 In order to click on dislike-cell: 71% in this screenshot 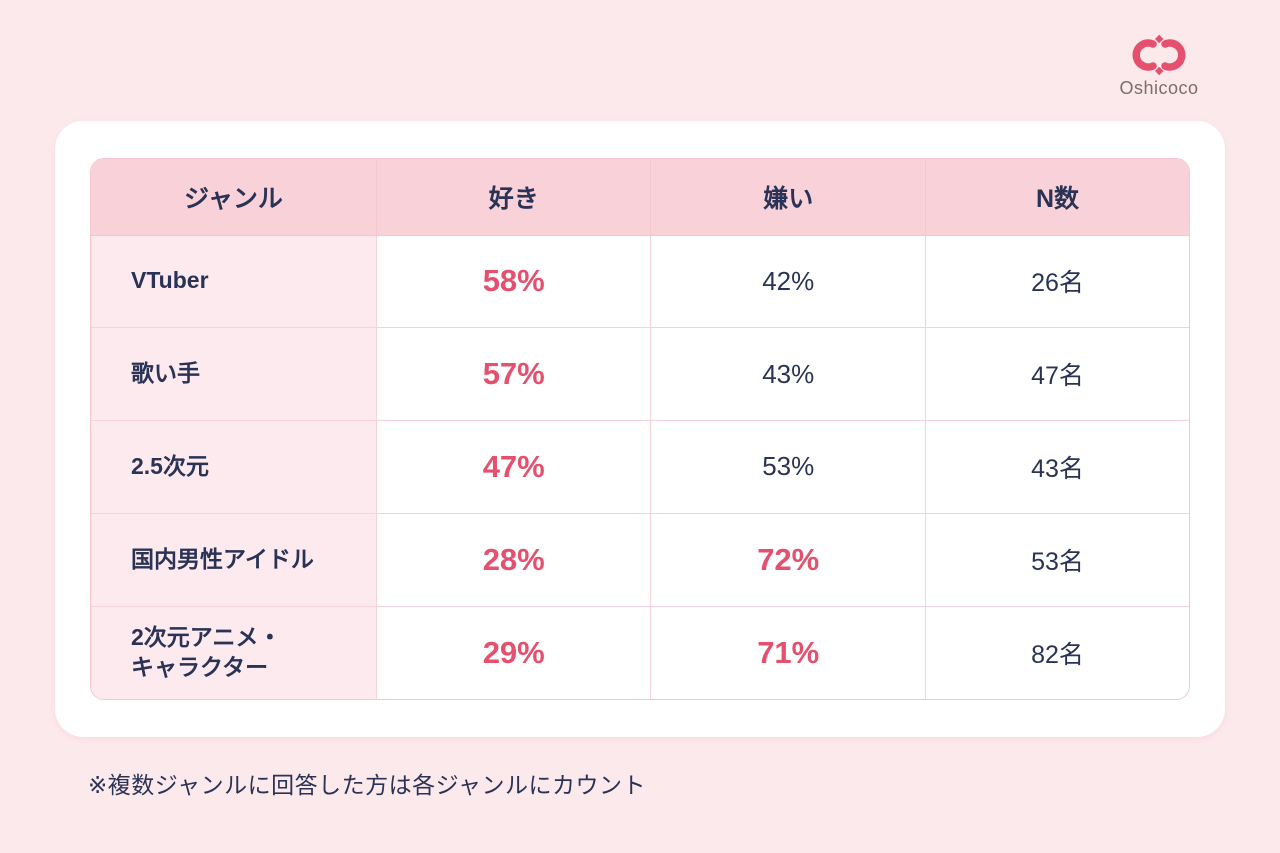, I will do `click(788, 652)`.